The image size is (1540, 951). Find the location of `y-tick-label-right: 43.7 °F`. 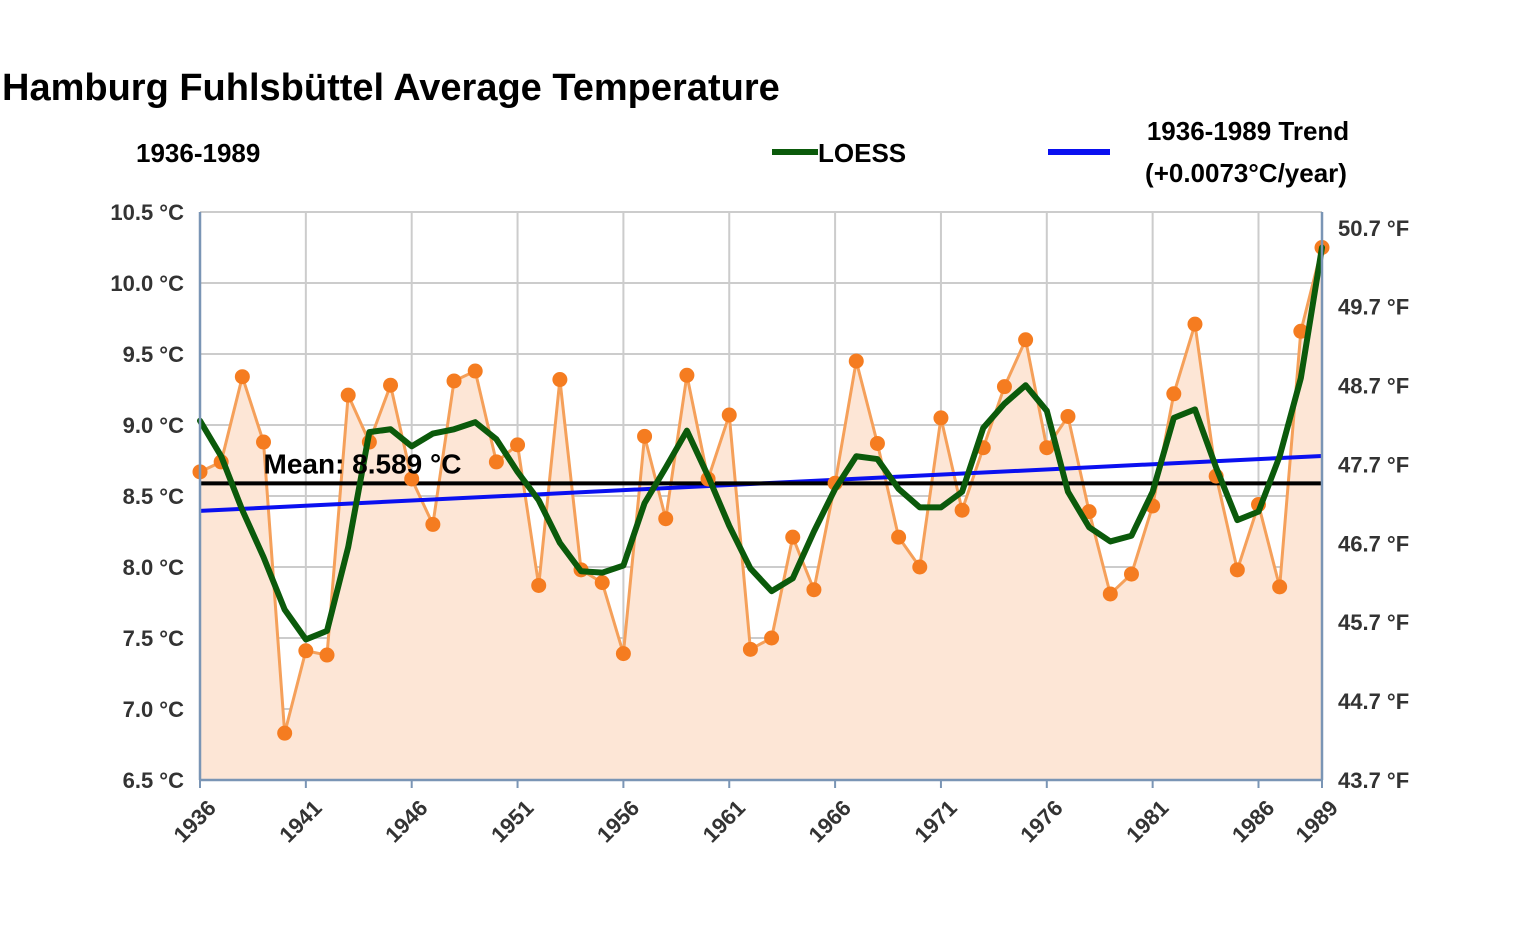

y-tick-label-right: 43.7 °F is located at coordinates (1373, 780).